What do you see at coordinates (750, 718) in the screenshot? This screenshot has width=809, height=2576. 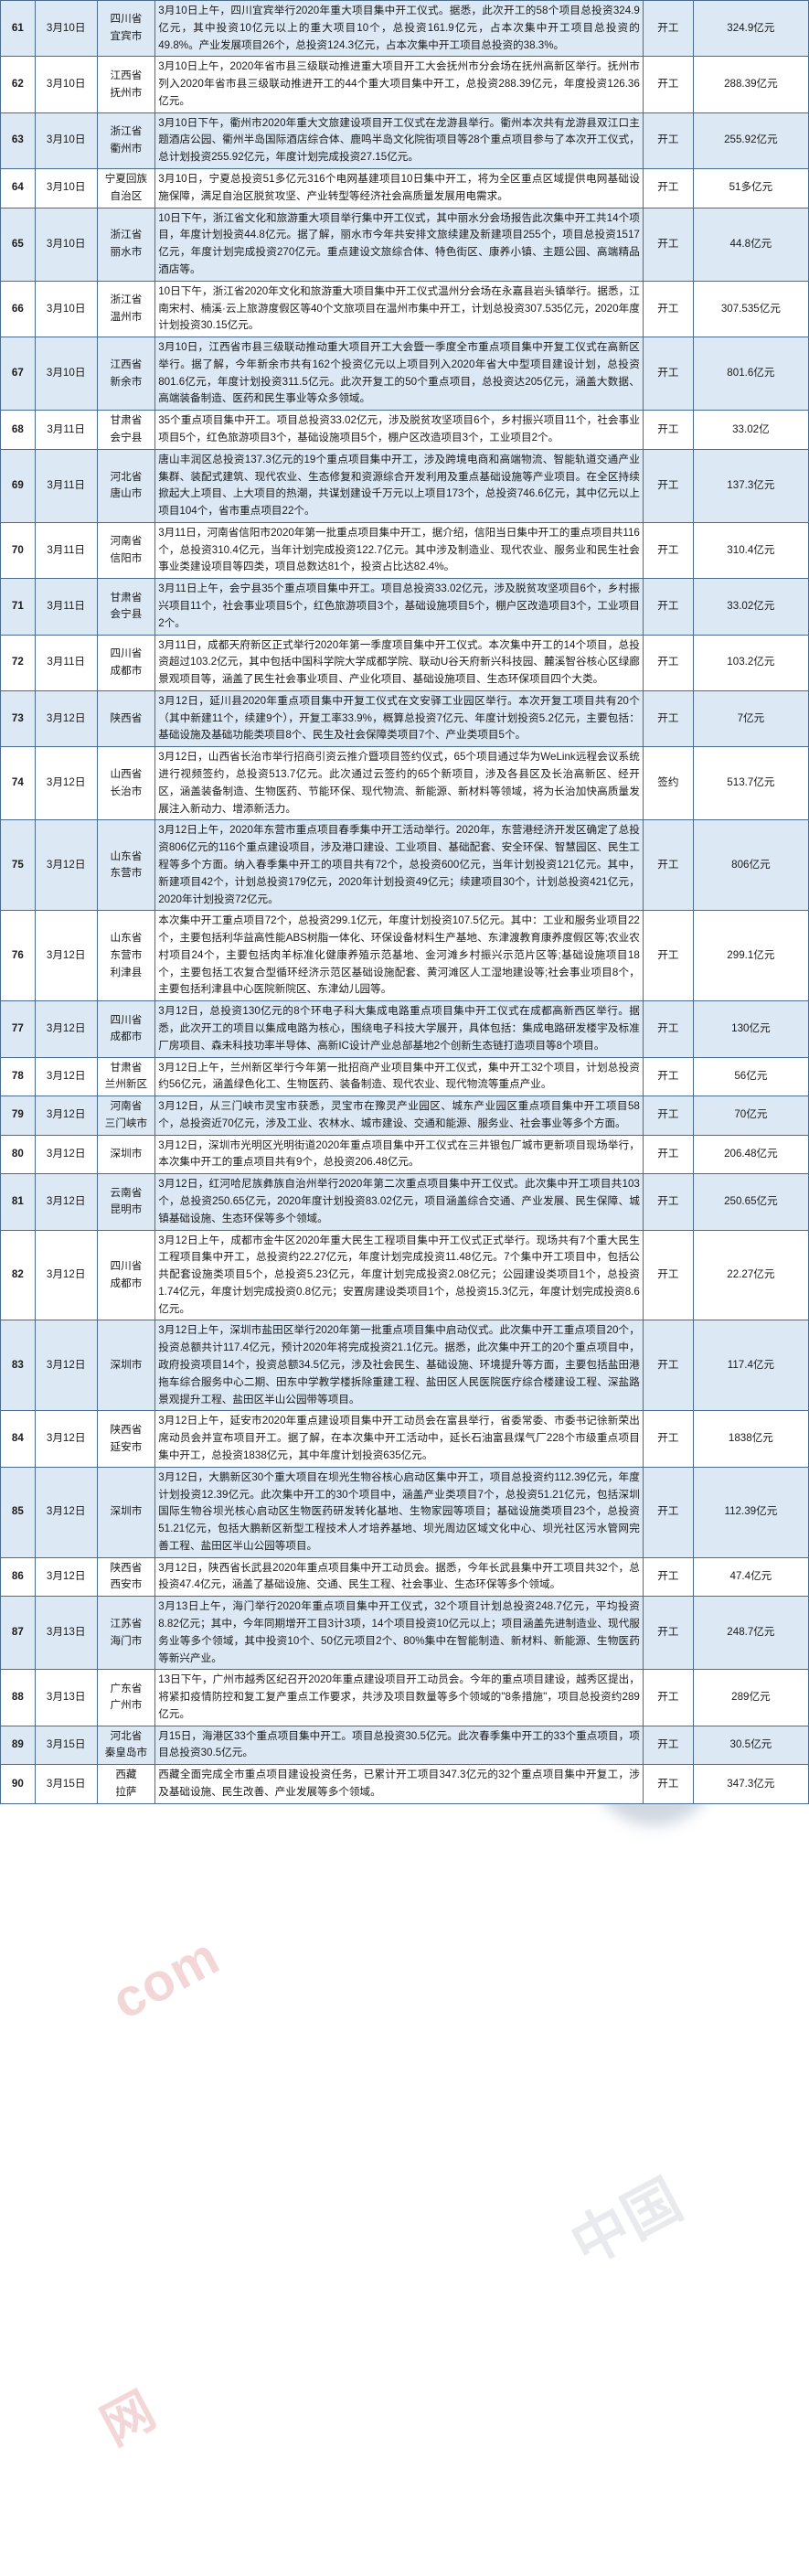 I see `row-amount: 7亿元` at bounding box center [750, 718].